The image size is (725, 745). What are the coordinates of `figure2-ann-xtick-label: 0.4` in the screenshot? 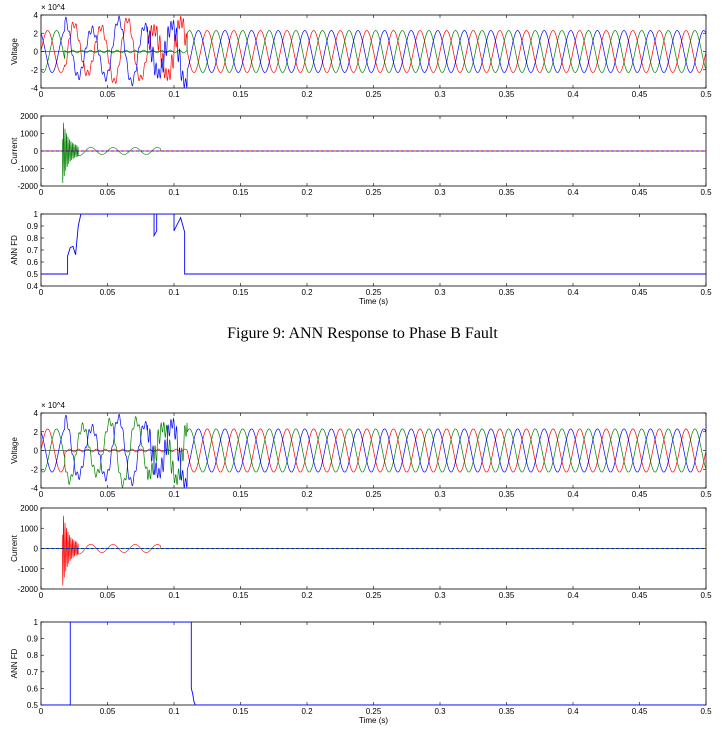 It's located at (573, 711).